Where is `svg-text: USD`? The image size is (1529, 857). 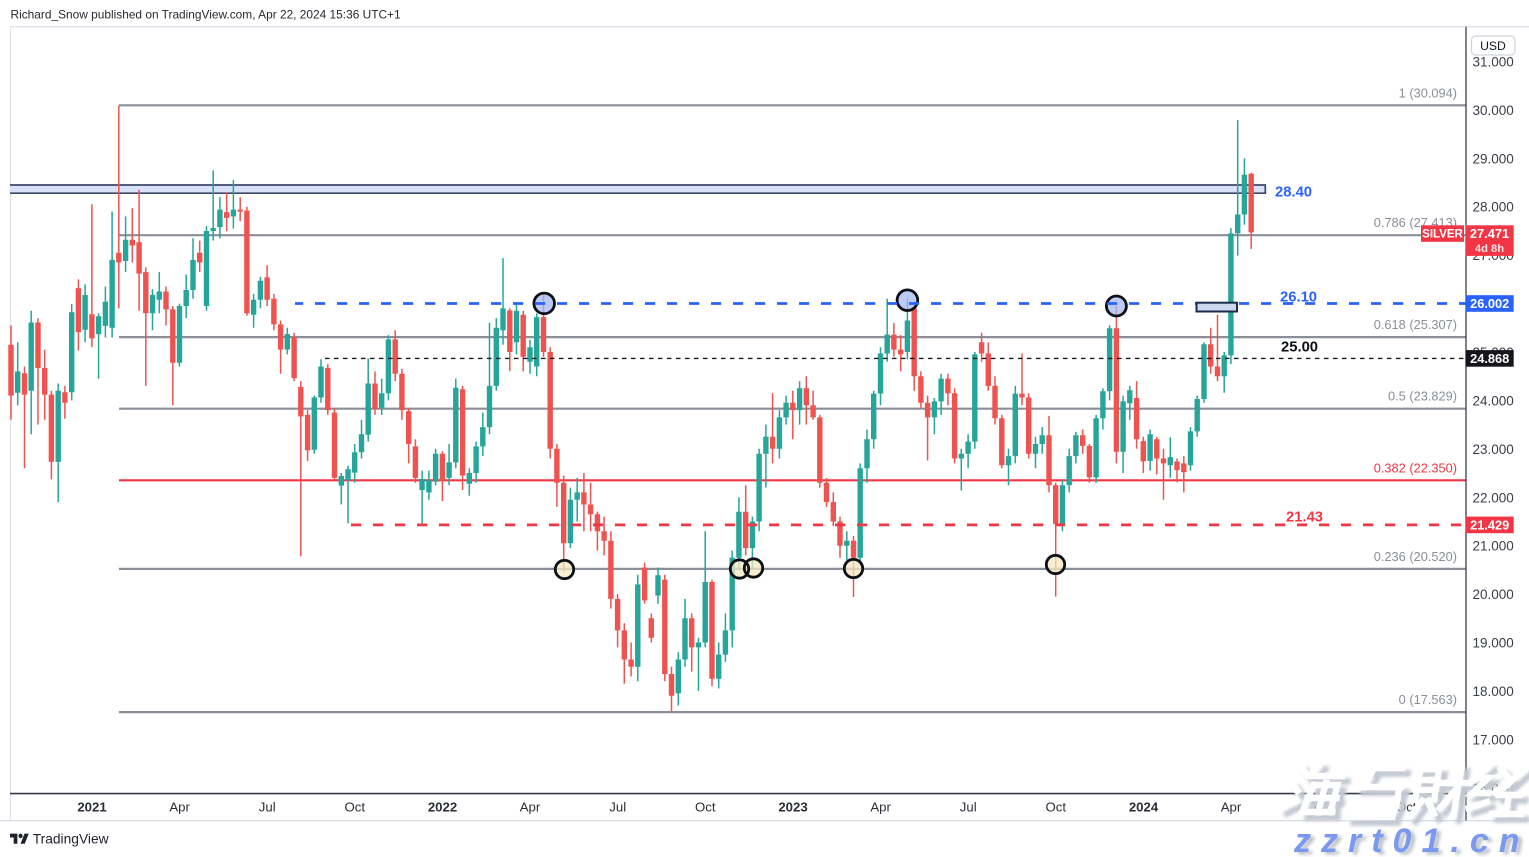 svg-text: USD is located at coordinates (1493, 46).